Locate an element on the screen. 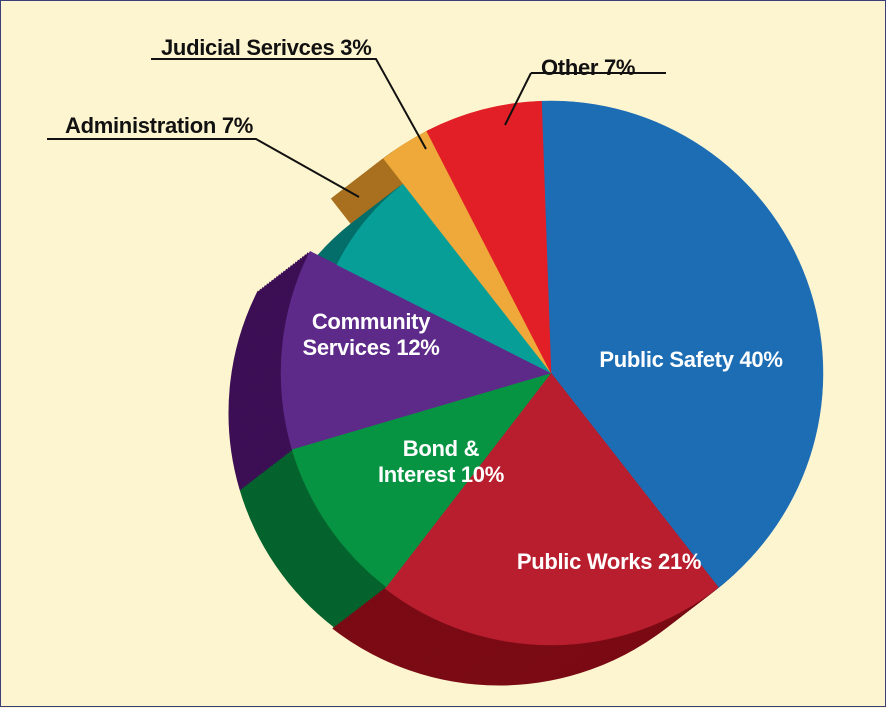 This screenshot has width=886, height=708. slice-label-line: Public Safety 40% is located at coordinates (690, 359).